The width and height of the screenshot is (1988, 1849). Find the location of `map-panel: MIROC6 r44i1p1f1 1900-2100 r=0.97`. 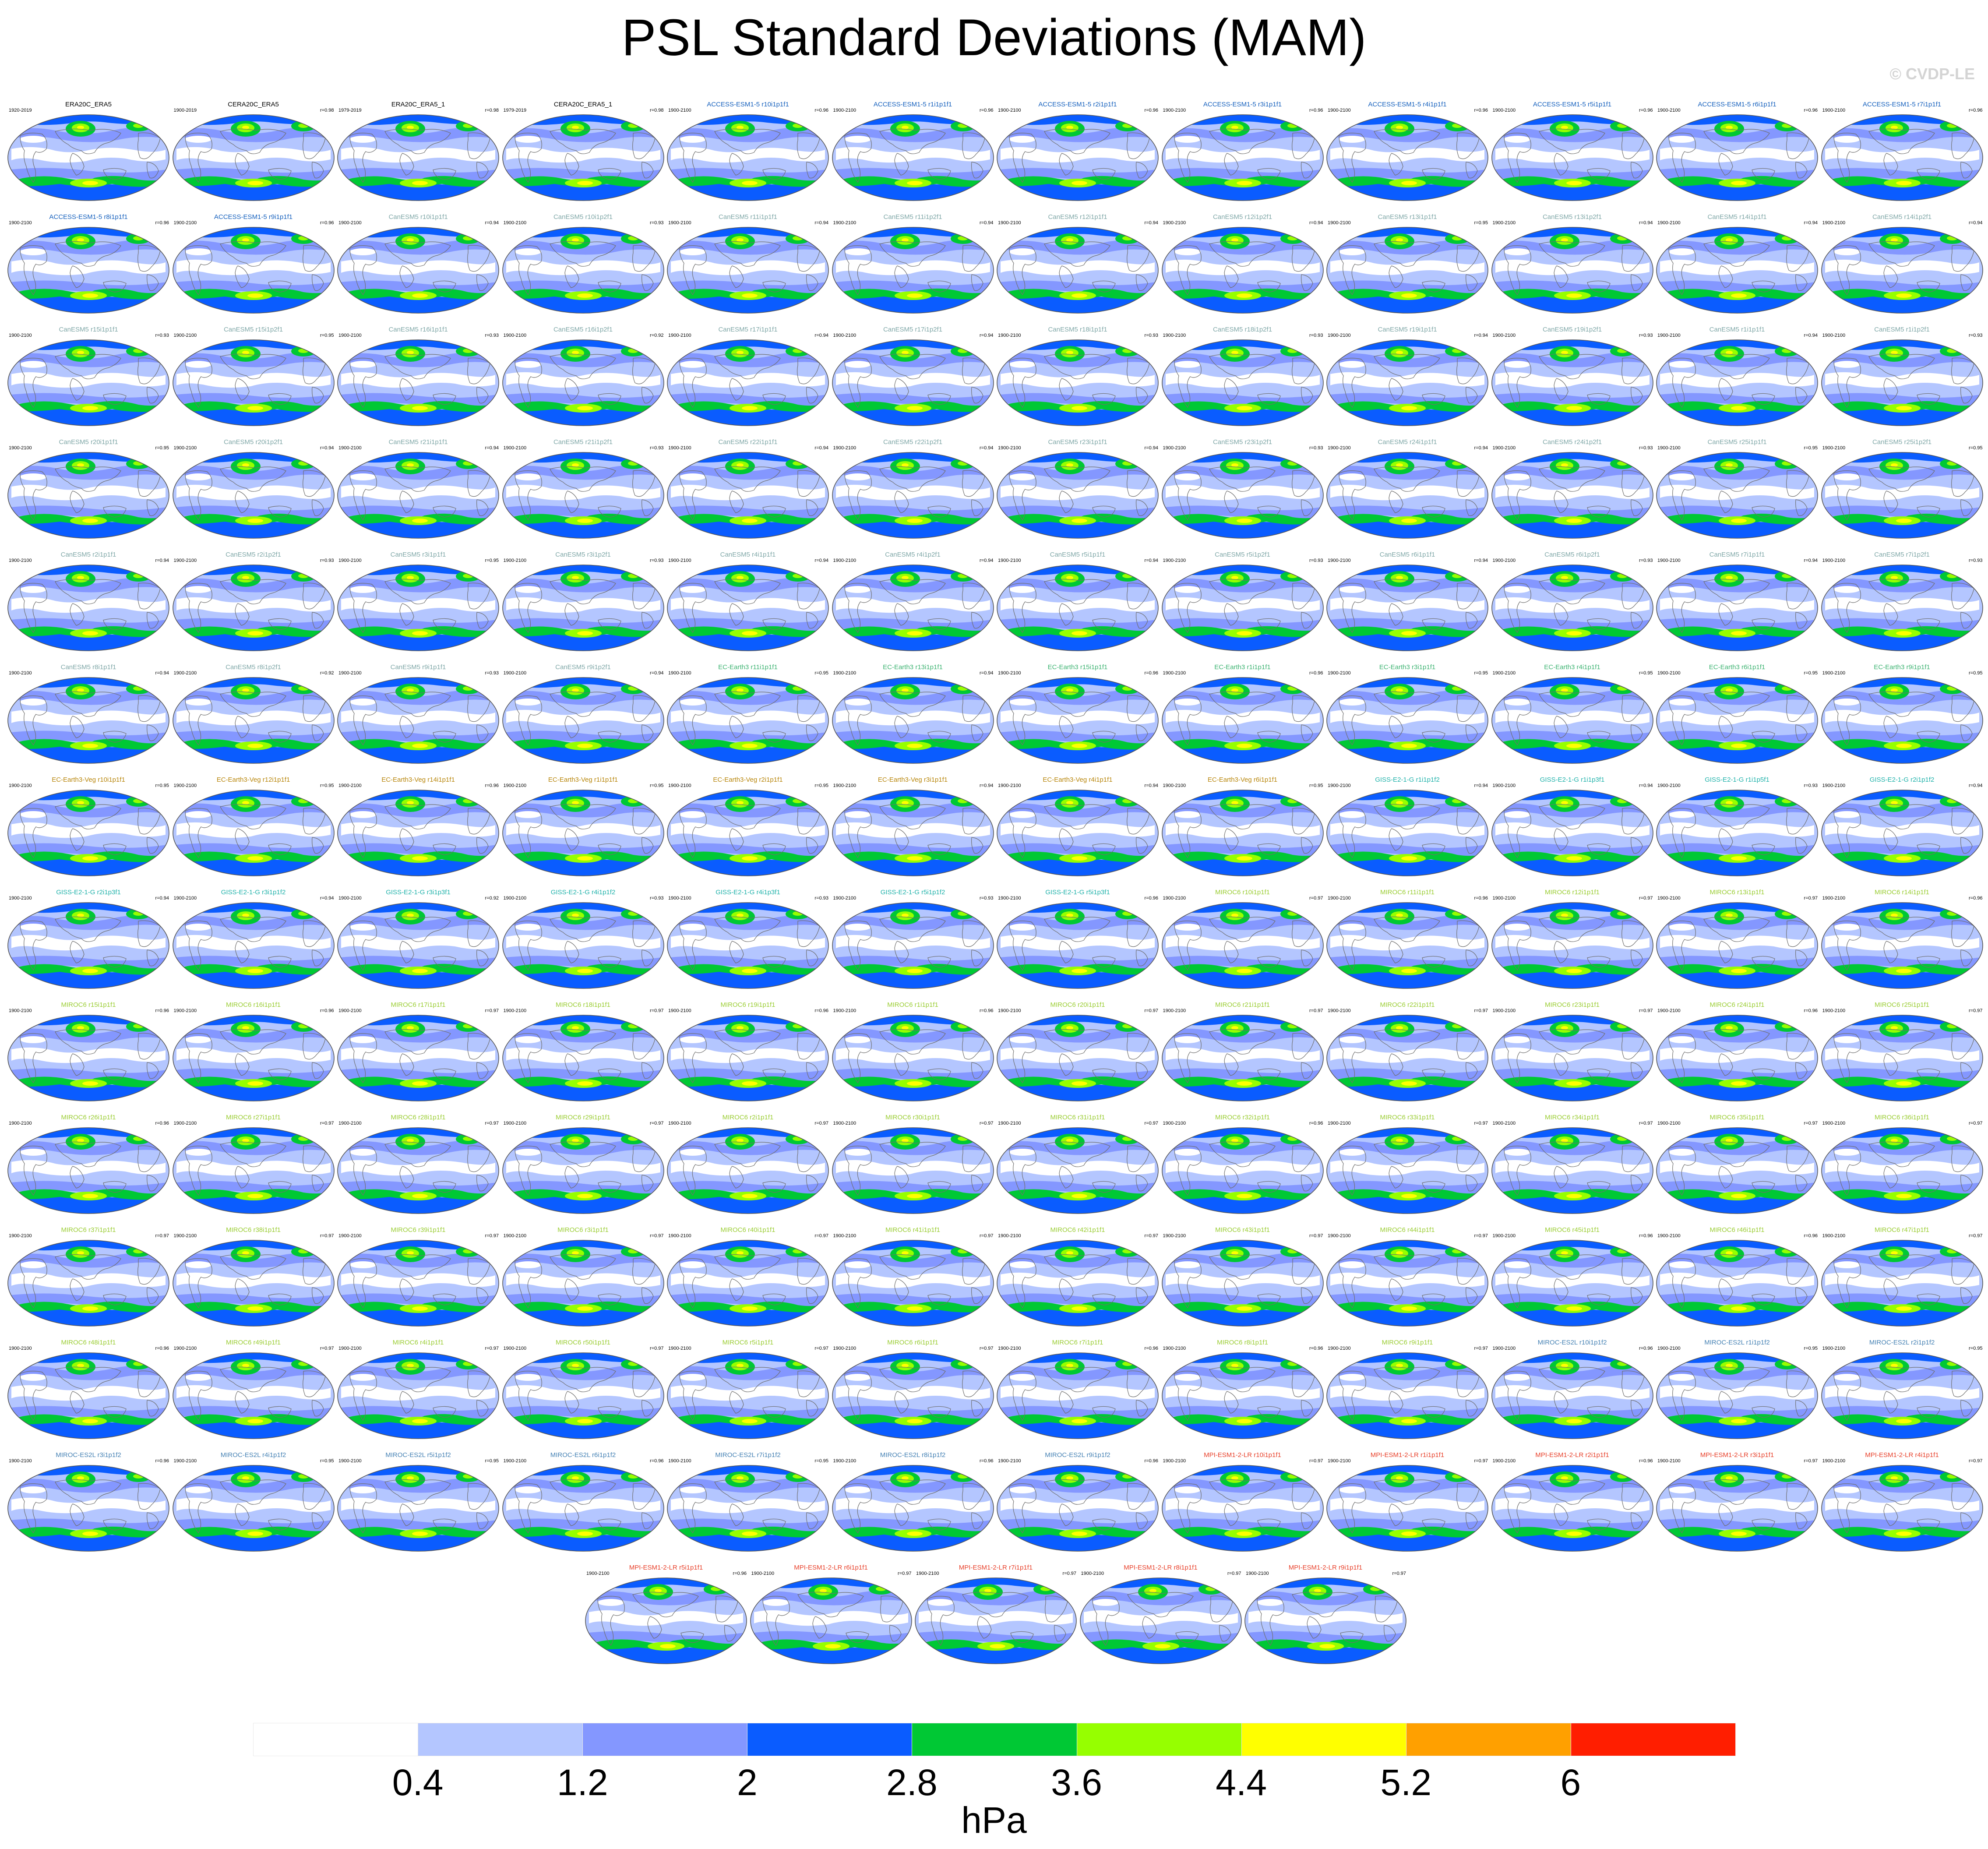

map-panel: MIROC6 r44i1p1f1 1900-2100 r=0.97 is located at coordinates (1407, 1281).